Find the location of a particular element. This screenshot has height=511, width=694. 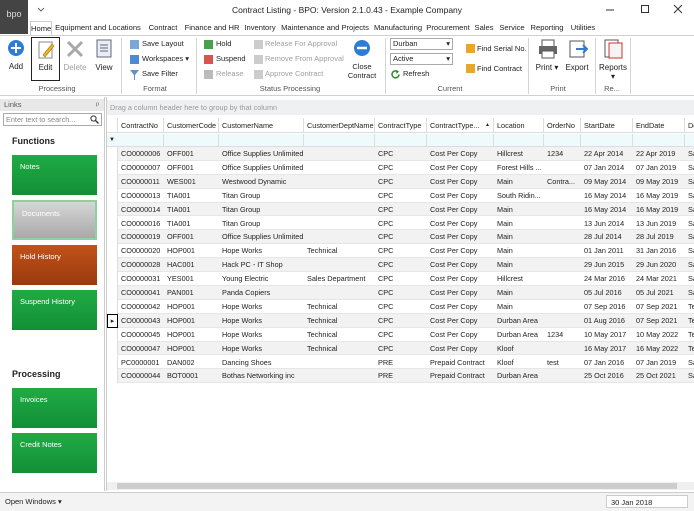

column-header: ContractType is located at coordinates (401, 125).